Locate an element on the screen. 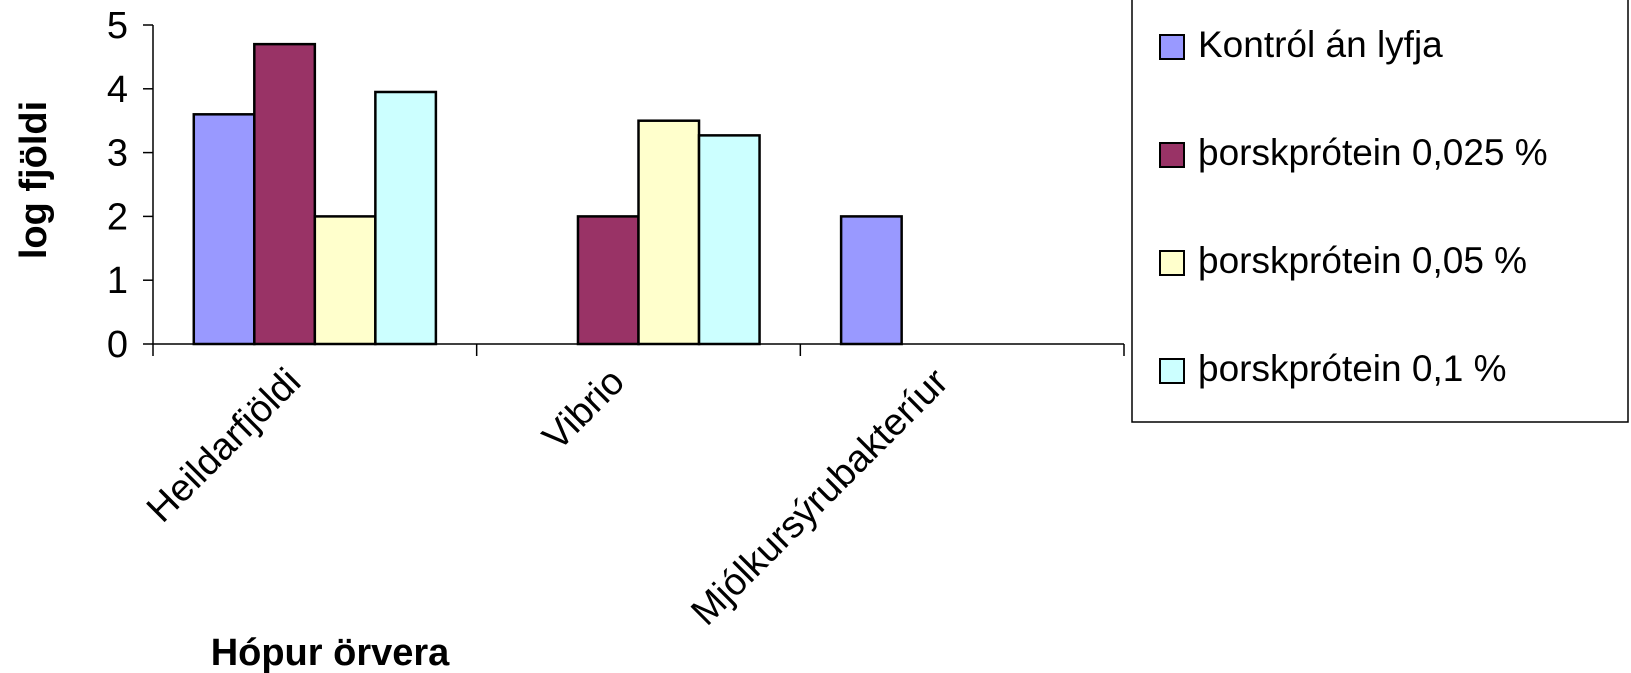  y-tick-label: 5 is located at coordinates (117, 26).